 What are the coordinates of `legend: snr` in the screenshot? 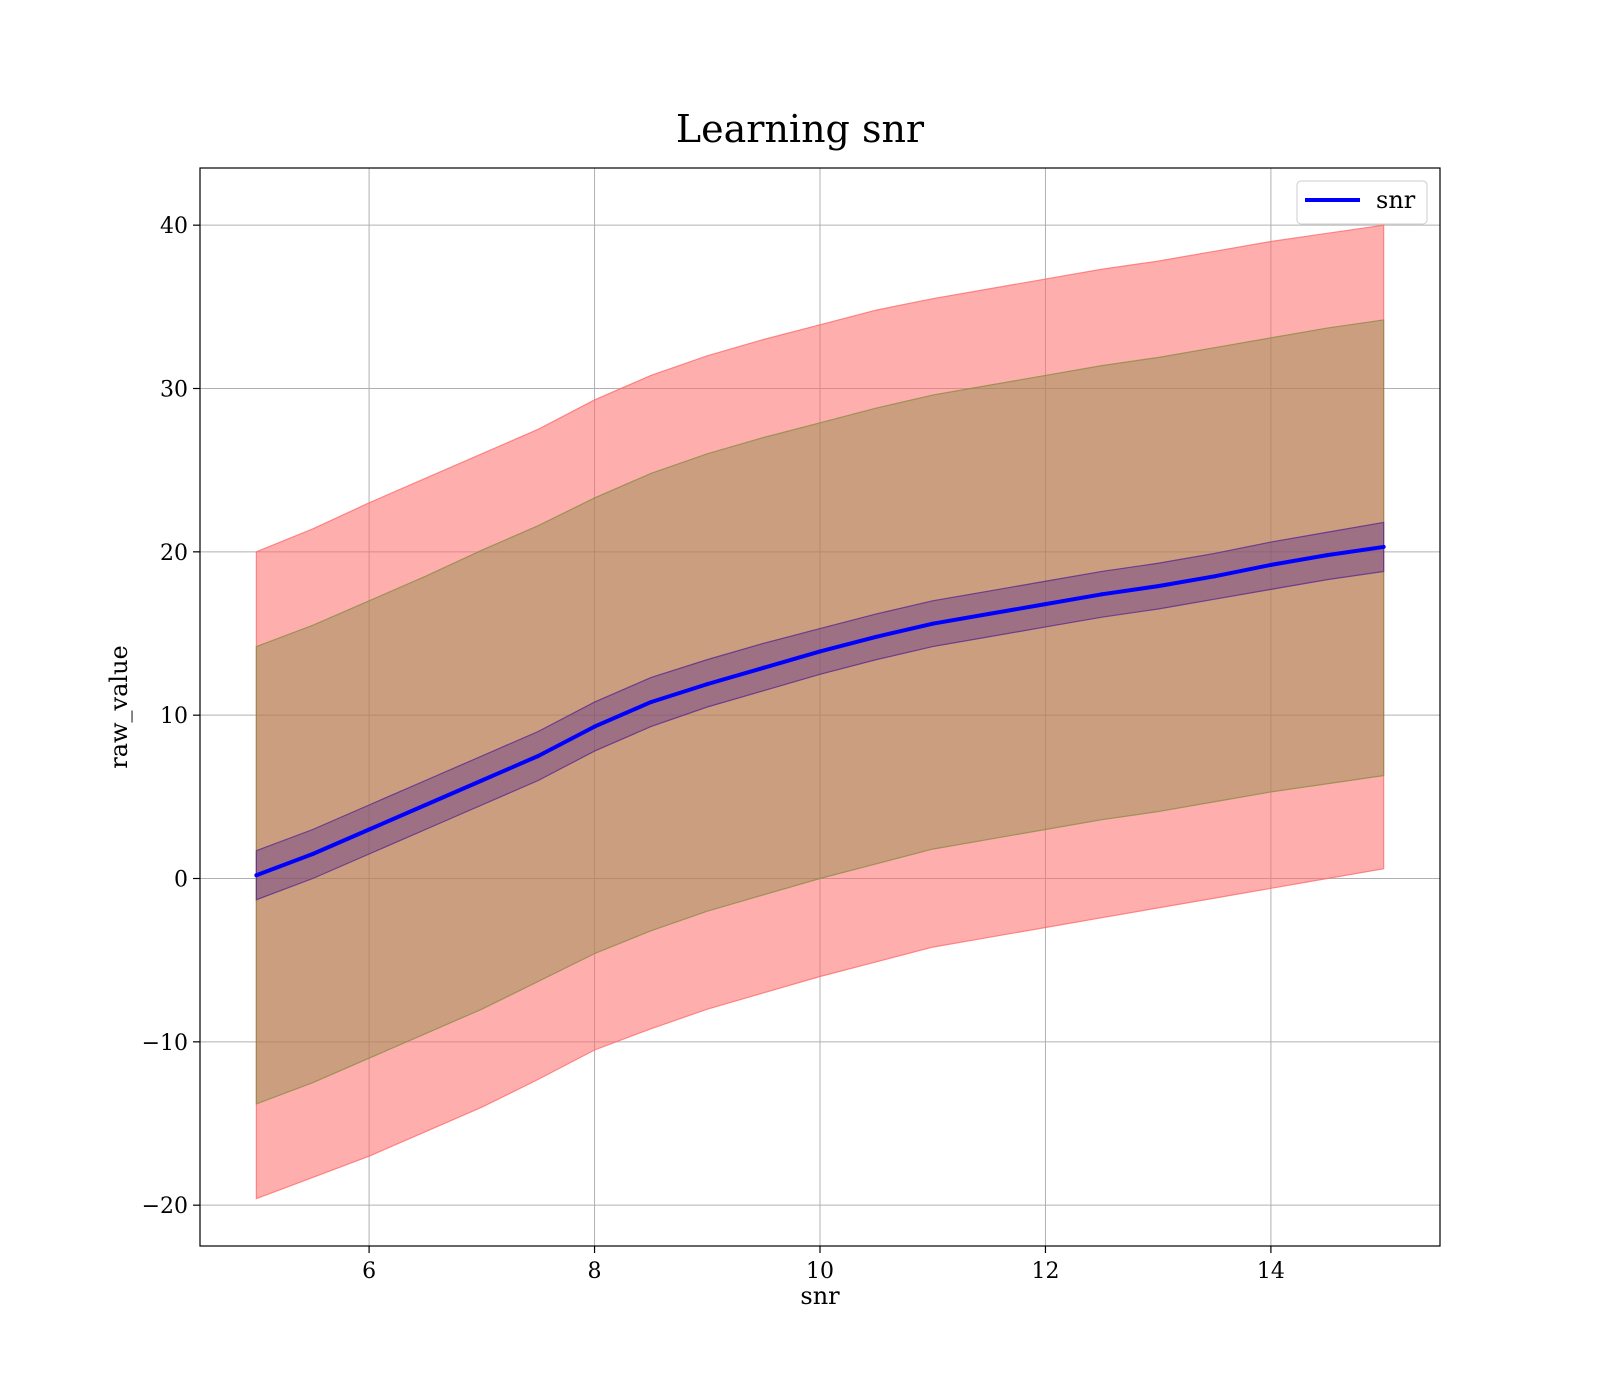 It's located at (1362, 202).